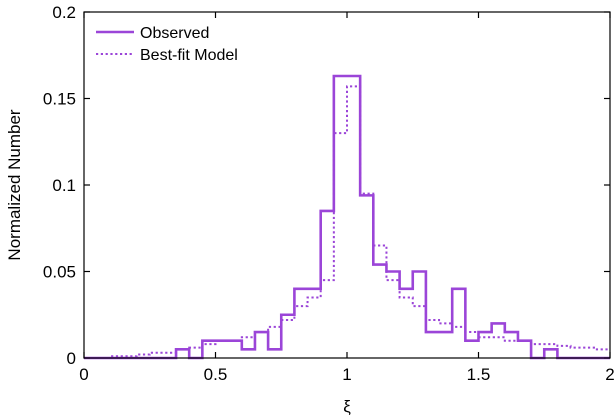 This screenshot has height=417, width=616. What do you see at coordinates (83, 374) in the screenshot?
I see `x-tick-label: 0` at bounding box center [83, 374].